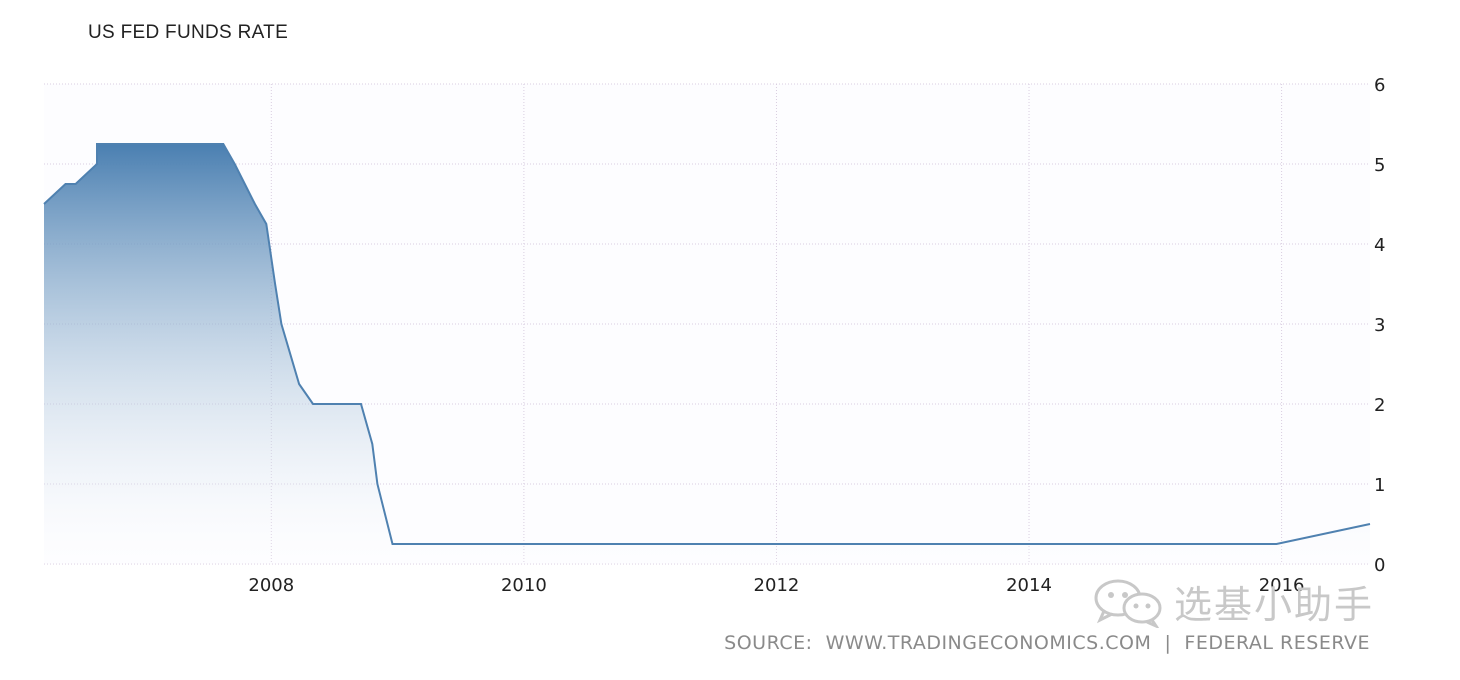 The image size is (1460, 680). Describe the element at coordinates (1274, 605) in the screenshot. I see `watermark-text: 选基小助手` at that location.